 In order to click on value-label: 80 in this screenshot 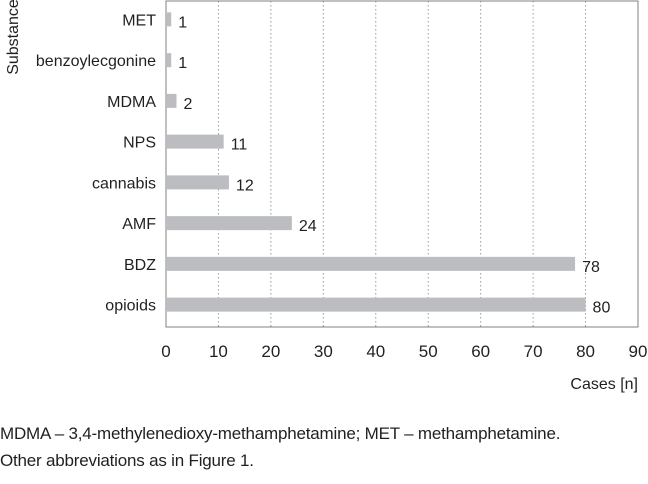, I will do `click(602, 308)`.